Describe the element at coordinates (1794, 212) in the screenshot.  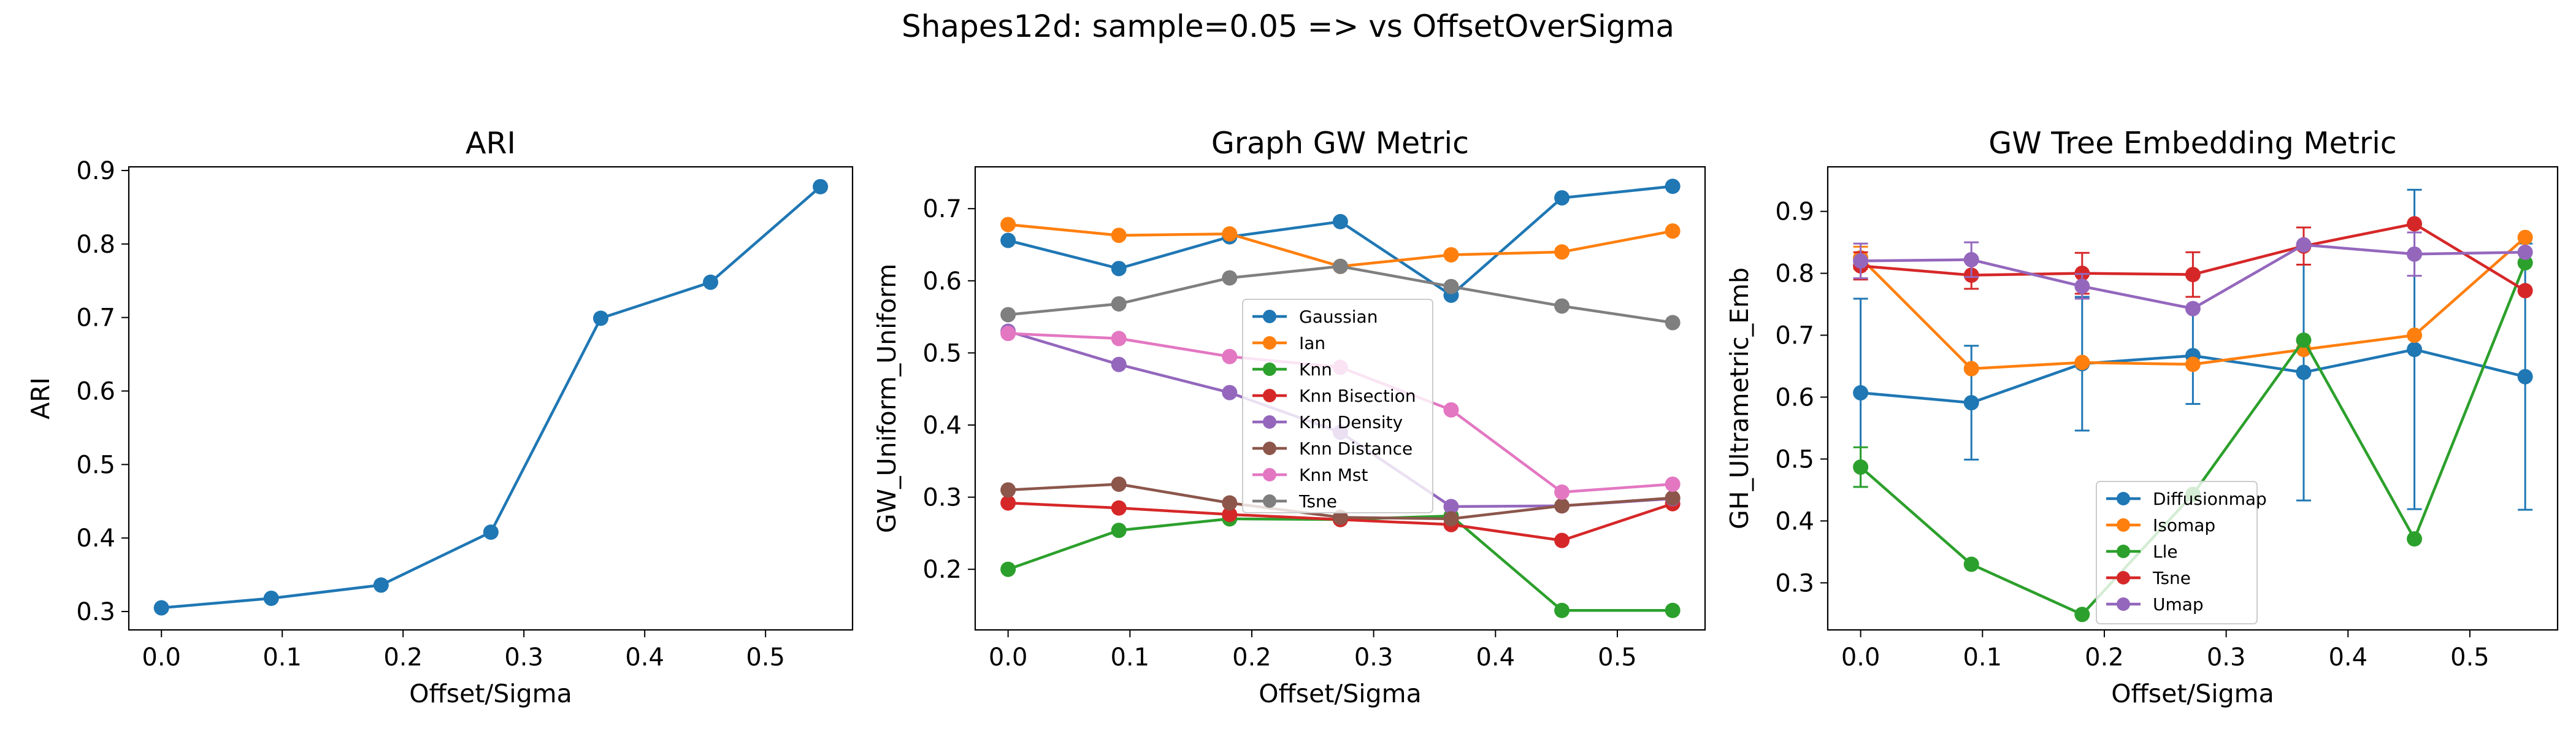
I see `y-tick-label: 0.9` at that location.